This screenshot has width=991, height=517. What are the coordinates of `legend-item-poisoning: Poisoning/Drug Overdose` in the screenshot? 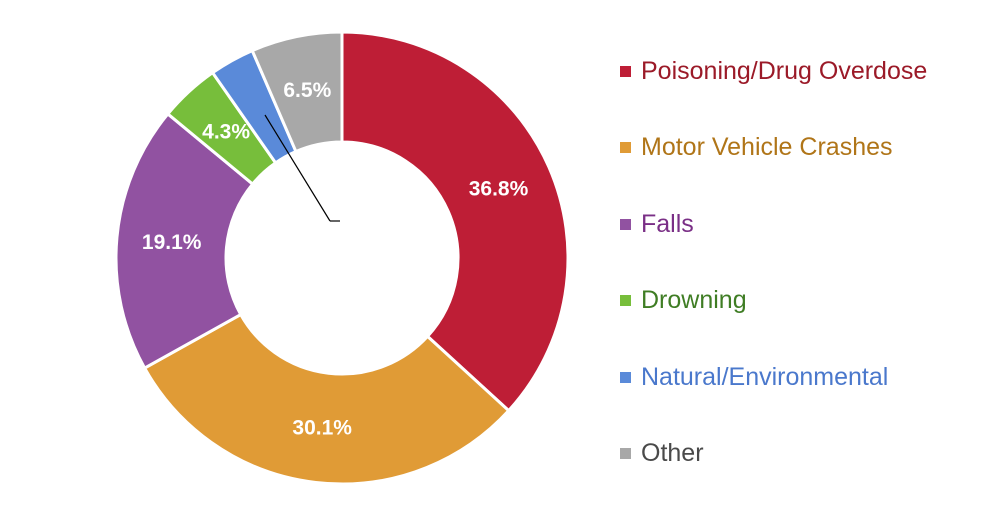 It's located at (773, 71).